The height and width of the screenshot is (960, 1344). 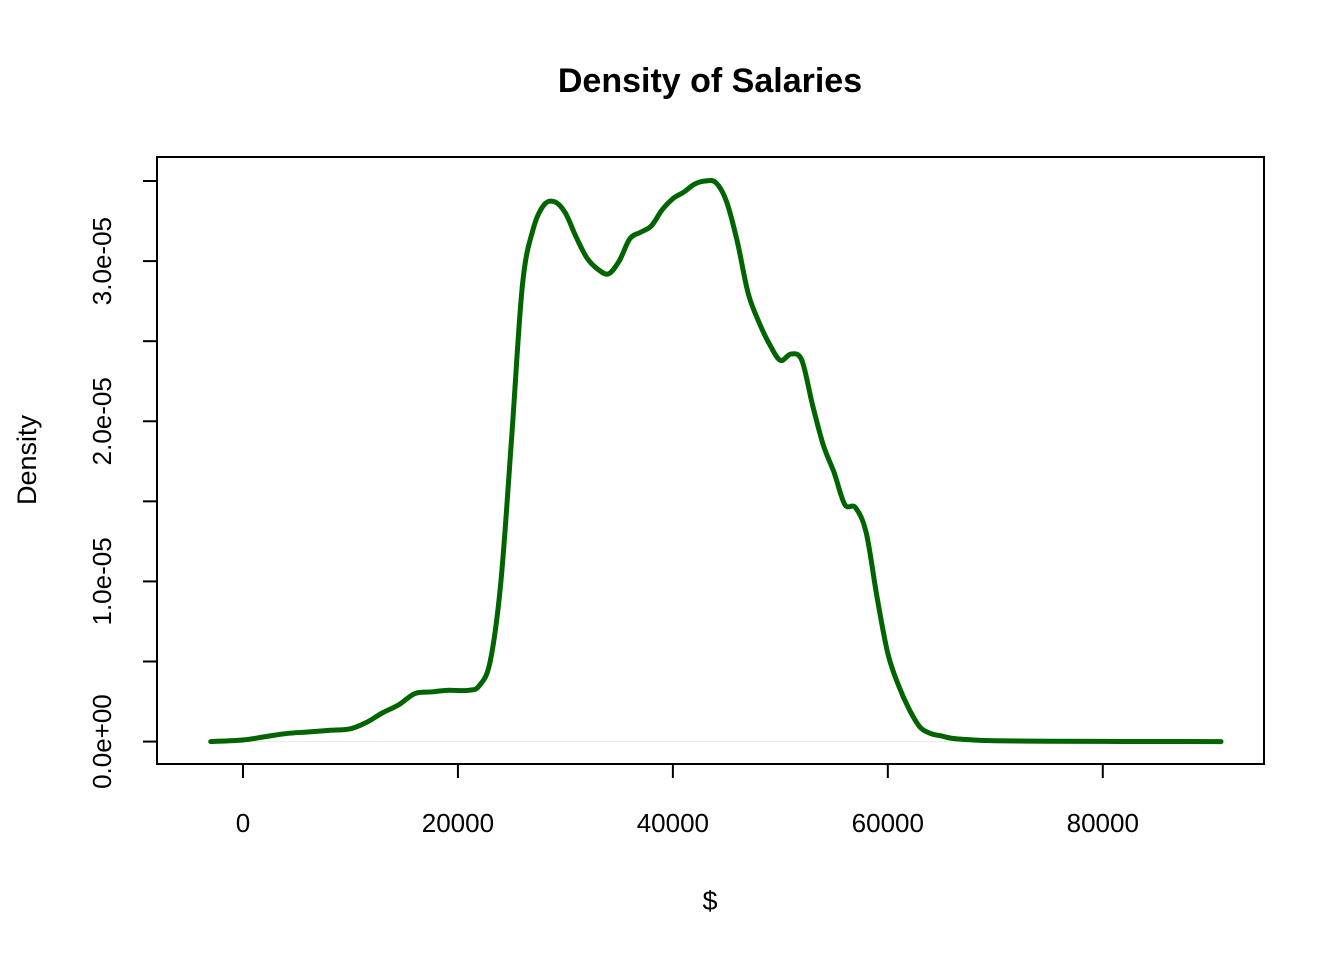 What do you see at coordinates (27, 459) in the screenshot?
I see `y-axis-label: Density` at bounding box center [27, 459].